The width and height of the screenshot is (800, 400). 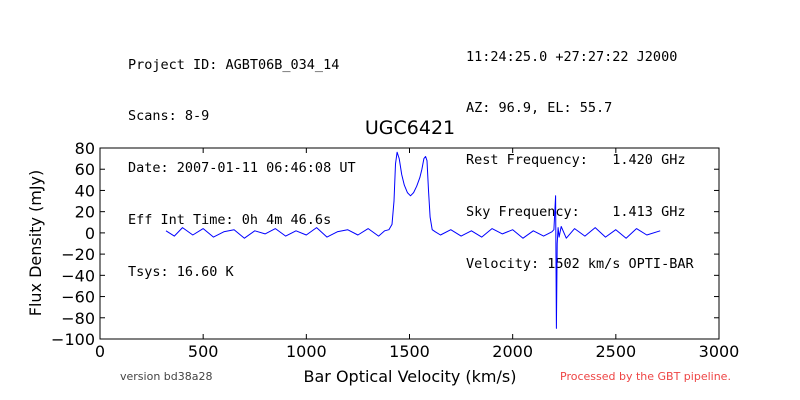 What do you see at coordinates (234, 64) in the screenshot?
I see `project-id-text: Project ID: AGBT06B_034_14` at bounding box center [234, 64].